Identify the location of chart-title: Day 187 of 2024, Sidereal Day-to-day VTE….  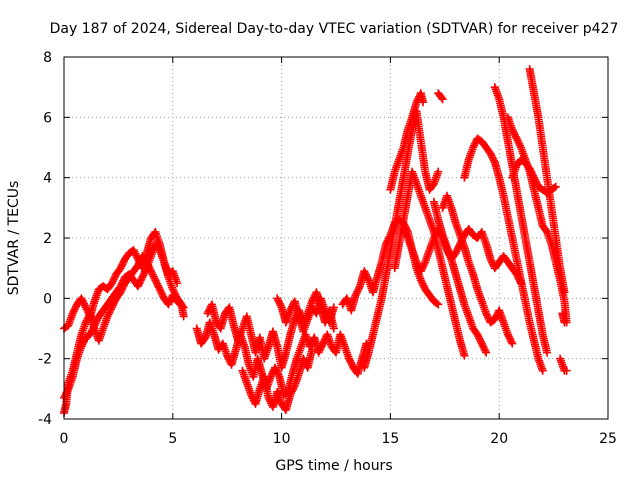
(334, 29).